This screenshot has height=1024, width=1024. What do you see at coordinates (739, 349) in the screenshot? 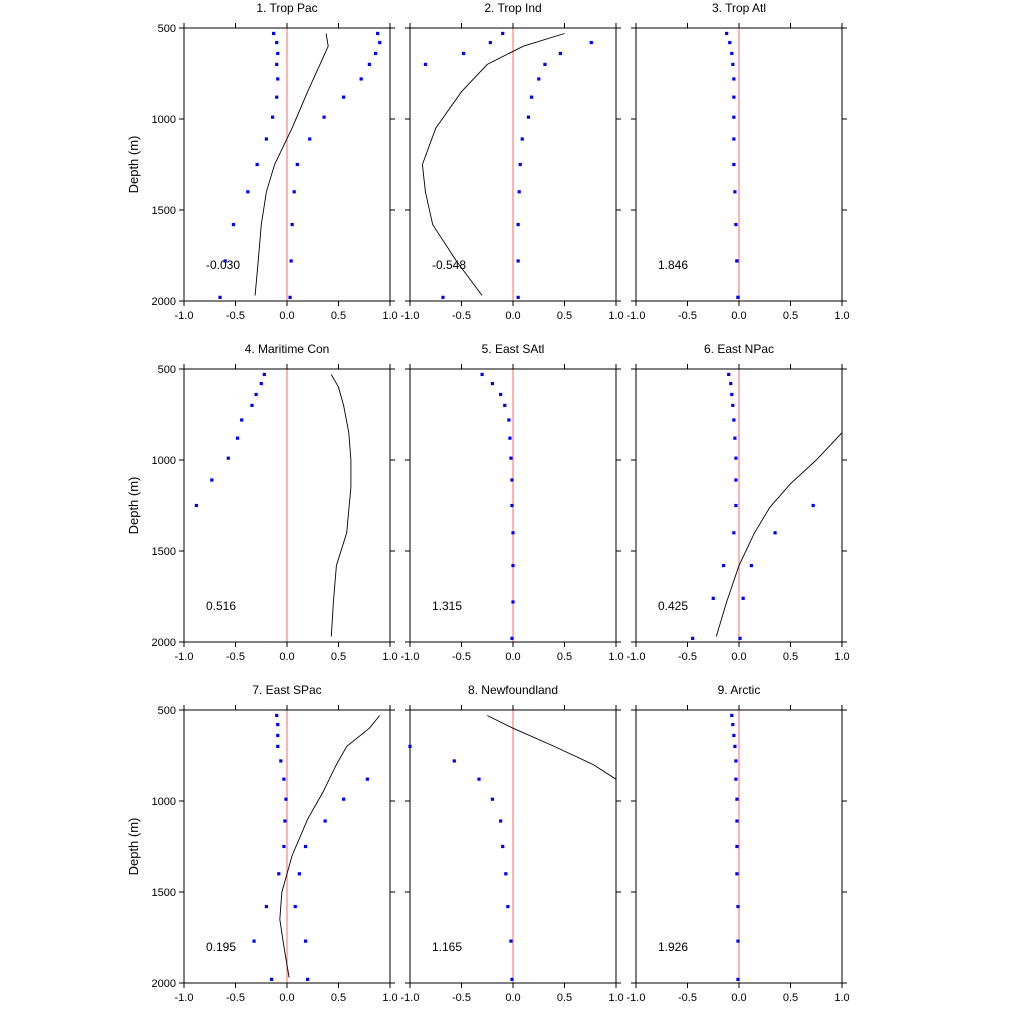
I see `panel-title: 6. East NPac` at bounding box center [739, 349].